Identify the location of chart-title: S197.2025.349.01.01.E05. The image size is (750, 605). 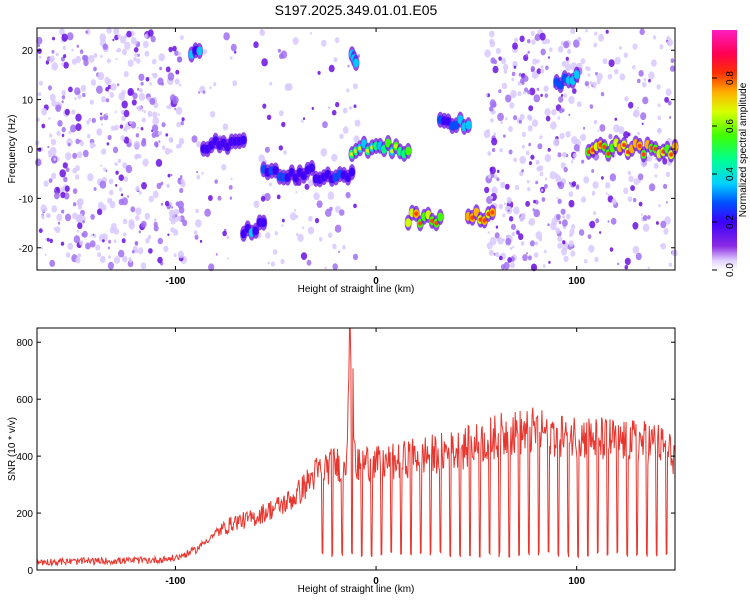
(356, 10).